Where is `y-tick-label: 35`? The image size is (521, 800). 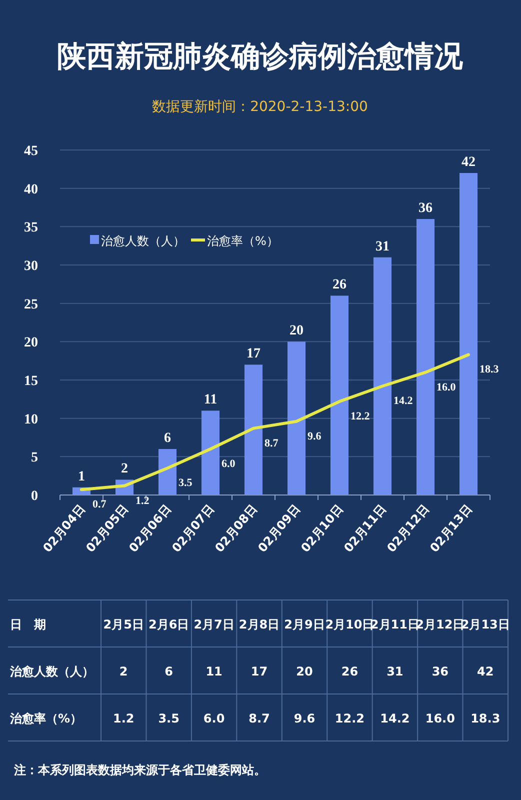
y-tick-label: 35 is located at coordinates (31, 228).